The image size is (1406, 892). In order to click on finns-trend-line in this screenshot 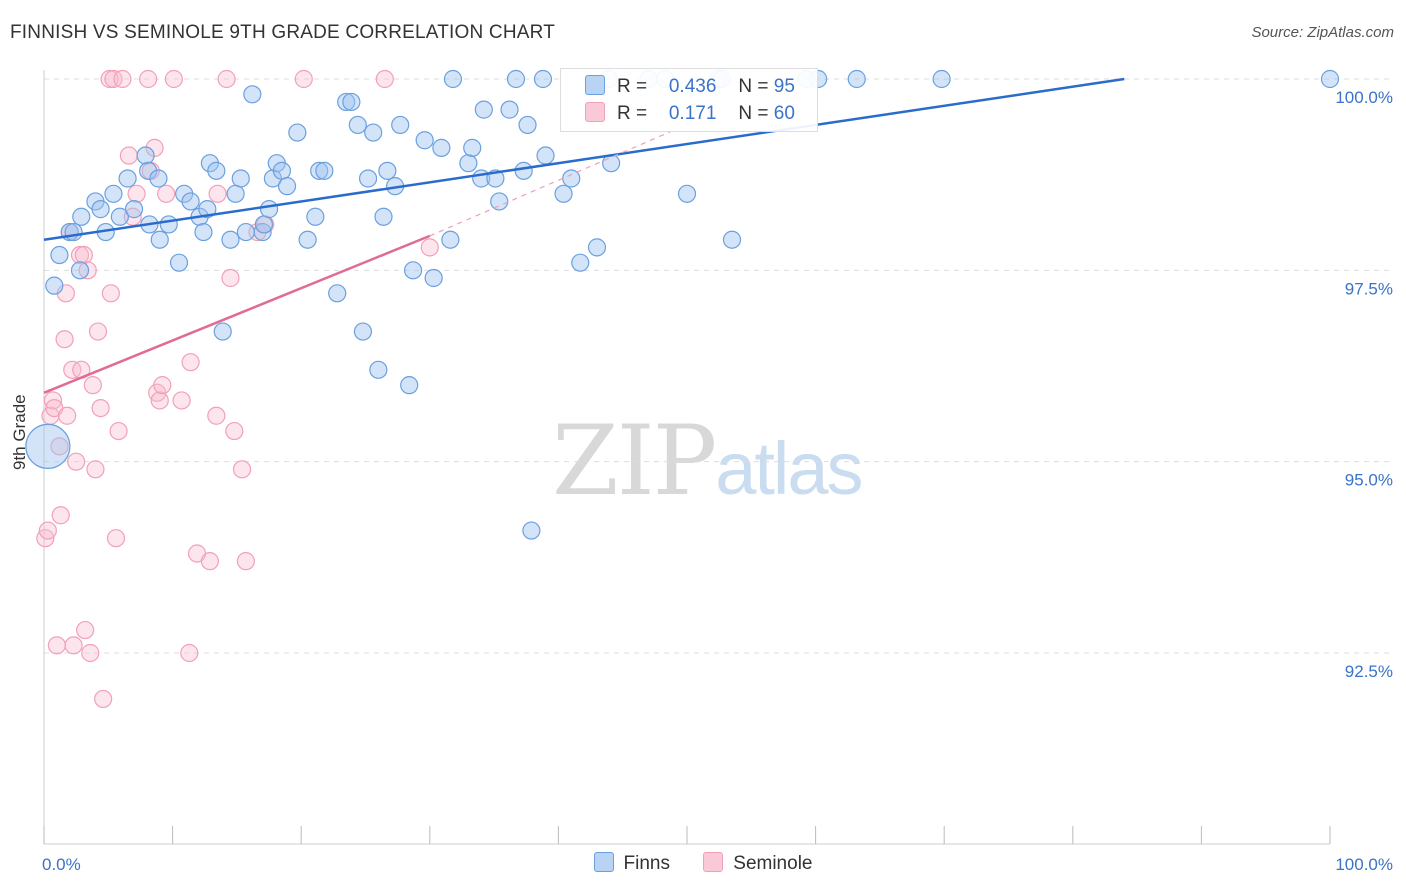, I will do `click(584, 159)`.